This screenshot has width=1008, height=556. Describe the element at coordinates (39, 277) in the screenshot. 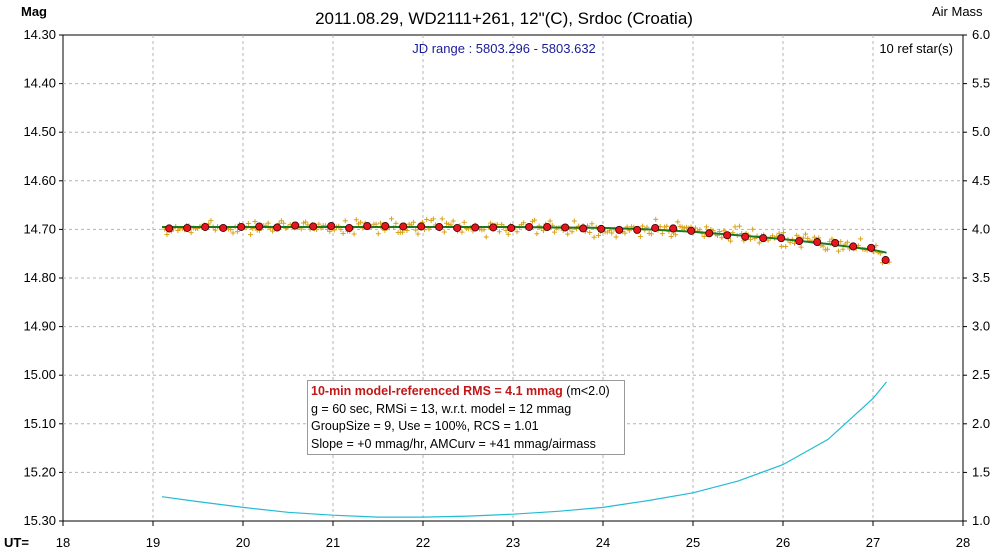

I see `y-tick-label: 14.80` at that location.